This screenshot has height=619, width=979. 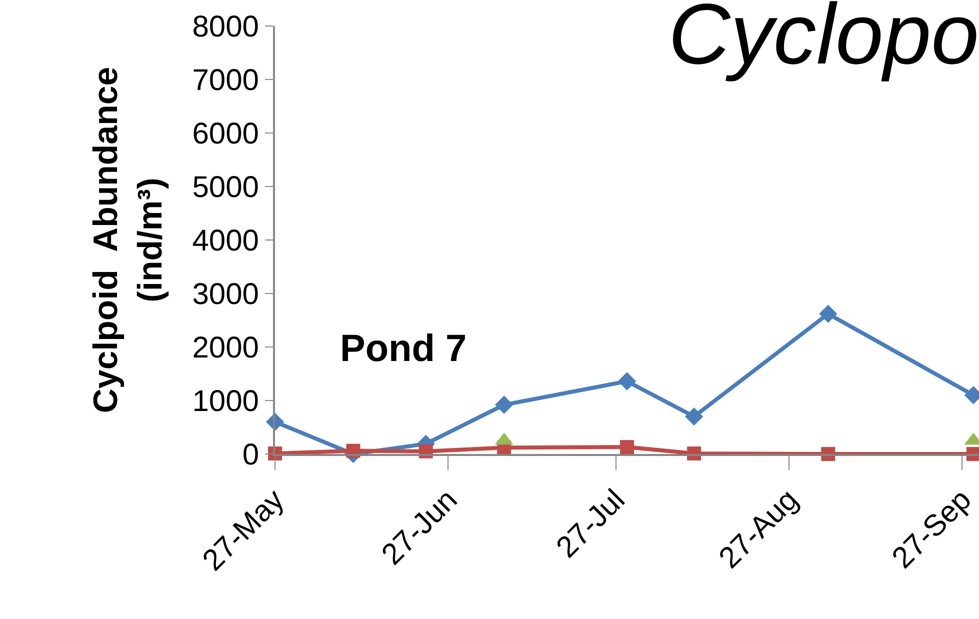 I want to click on y-tick-label: 4000, so click(x=225, y=241).